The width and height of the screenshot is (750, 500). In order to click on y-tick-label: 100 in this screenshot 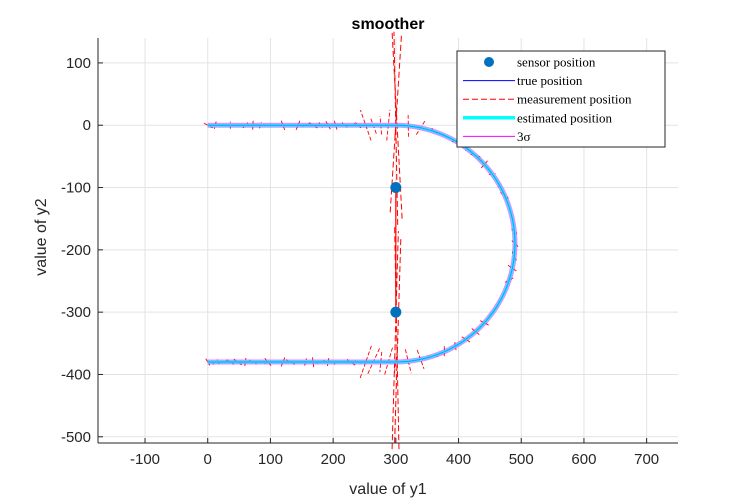, I will do `click(78, 63)`.